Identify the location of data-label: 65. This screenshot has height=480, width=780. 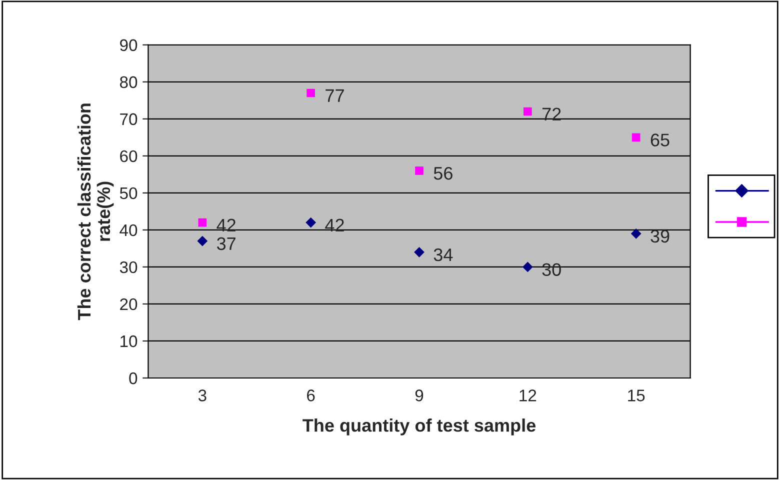
(660, 140).